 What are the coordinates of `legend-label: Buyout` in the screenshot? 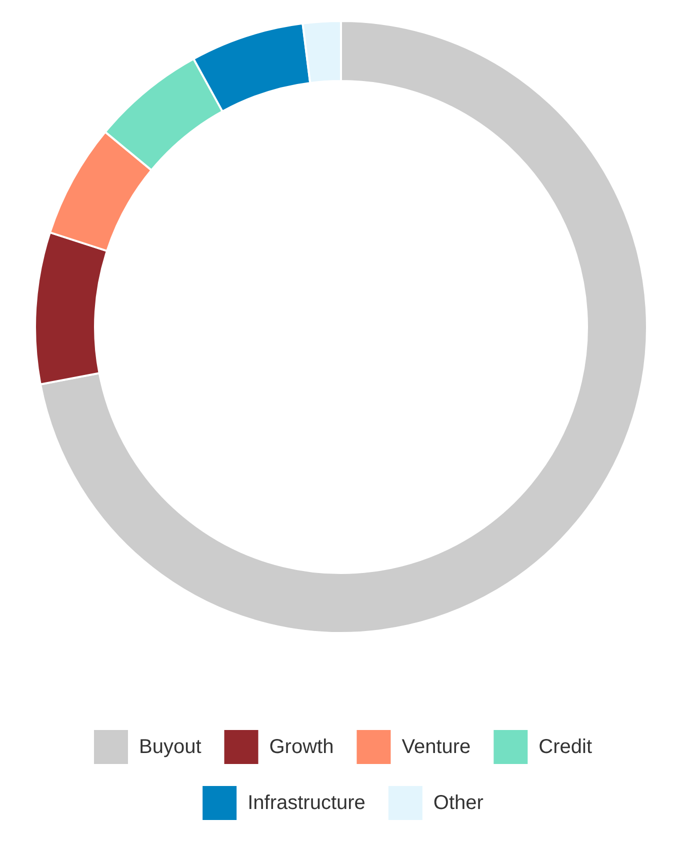 It's located at (170, 747).